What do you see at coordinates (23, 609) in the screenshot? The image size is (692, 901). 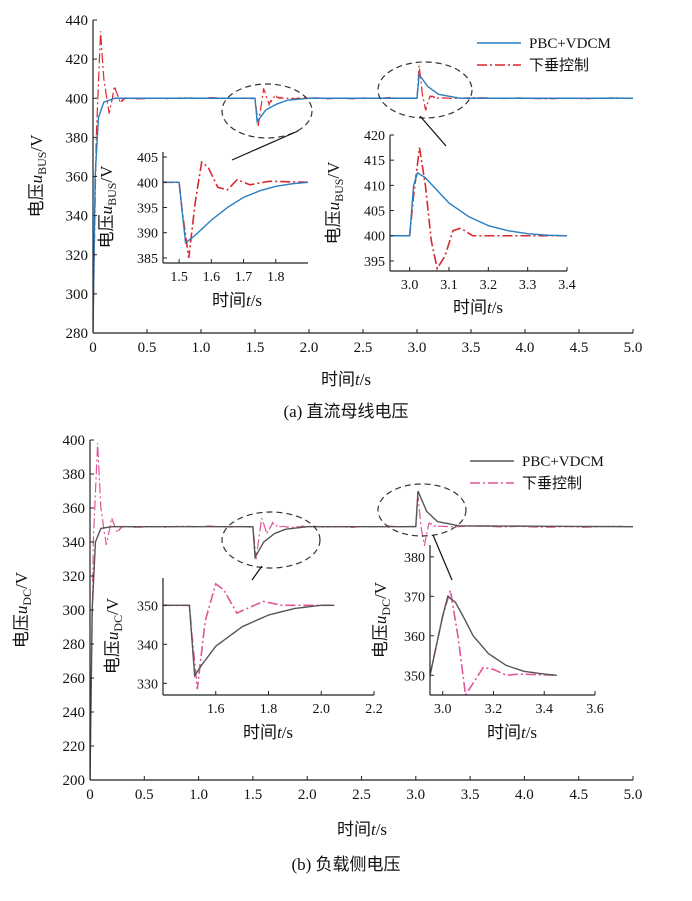 I see `b-main-y-axis-label: 电压uDC/V` at bounding box center [23, 609].